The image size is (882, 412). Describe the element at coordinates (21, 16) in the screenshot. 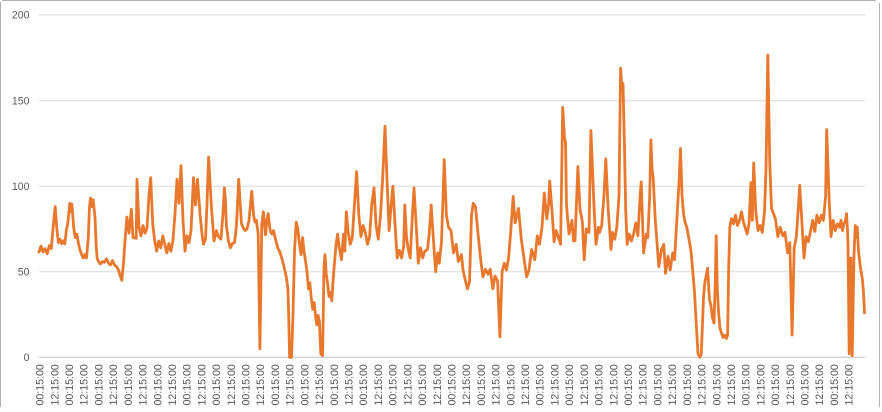

I see `svg-text: 200` at that location.